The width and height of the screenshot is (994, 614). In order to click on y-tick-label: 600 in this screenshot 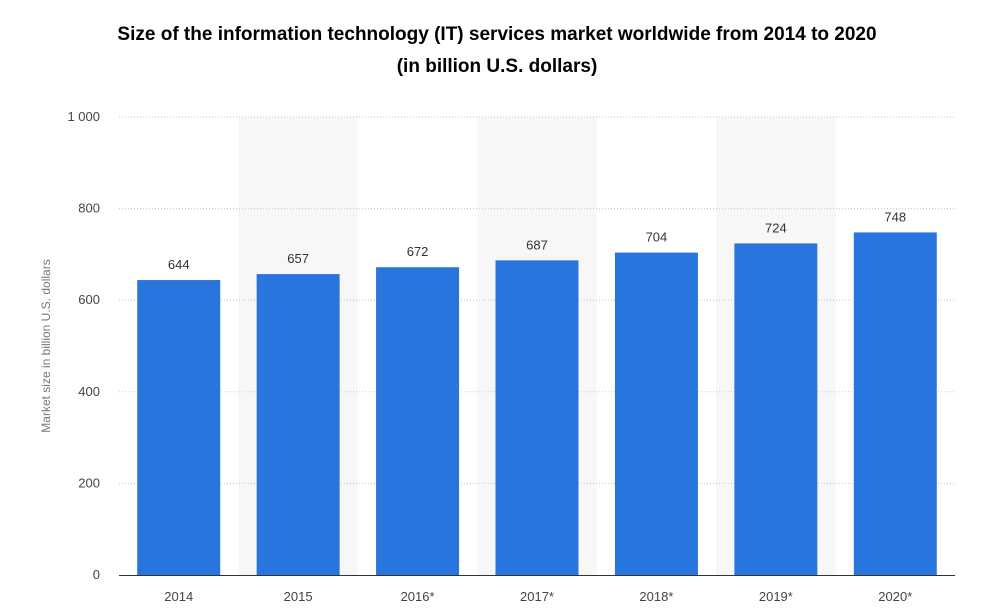, I will do `click(89, 299)`.